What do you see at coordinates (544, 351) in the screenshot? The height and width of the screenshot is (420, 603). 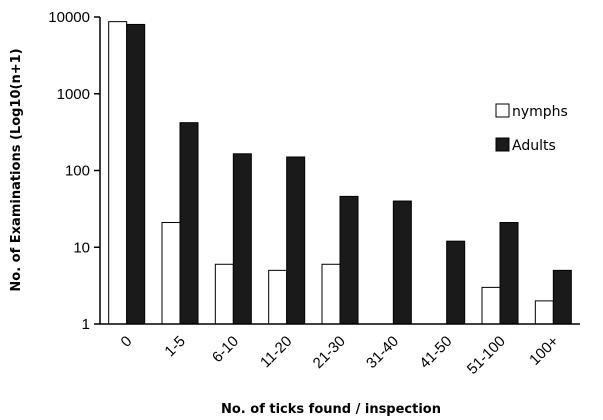 I see `x-tick-label: 100+` at bounding box center [544, 351].